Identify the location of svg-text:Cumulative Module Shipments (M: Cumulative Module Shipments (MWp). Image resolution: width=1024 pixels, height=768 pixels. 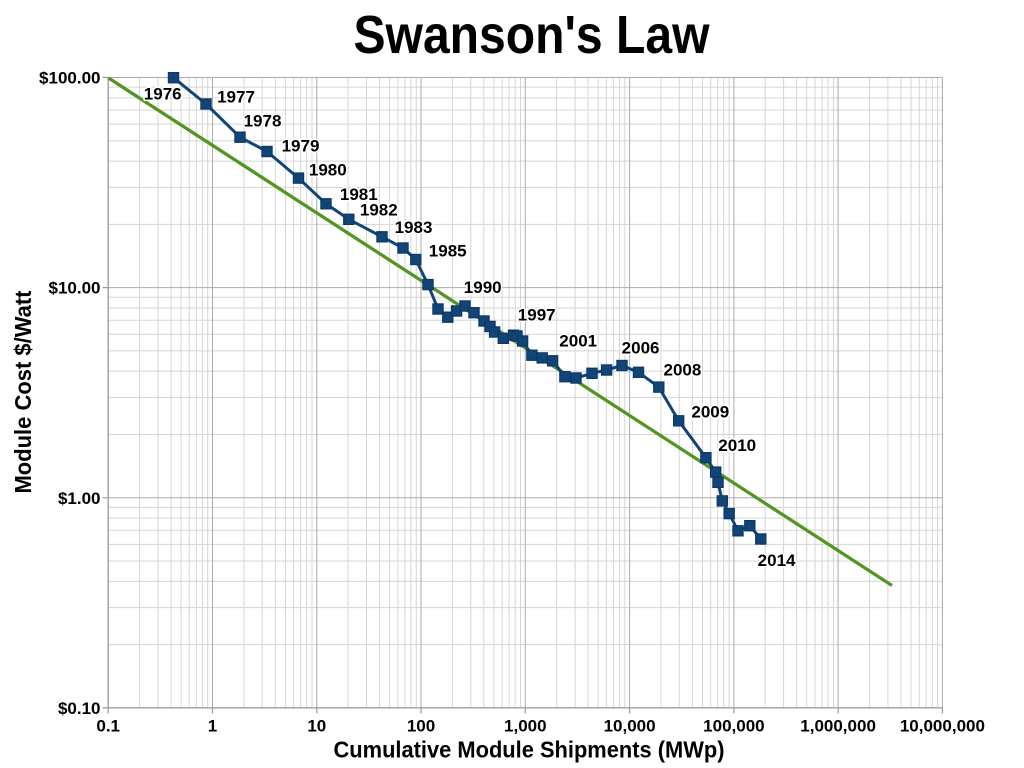
(529, 749).